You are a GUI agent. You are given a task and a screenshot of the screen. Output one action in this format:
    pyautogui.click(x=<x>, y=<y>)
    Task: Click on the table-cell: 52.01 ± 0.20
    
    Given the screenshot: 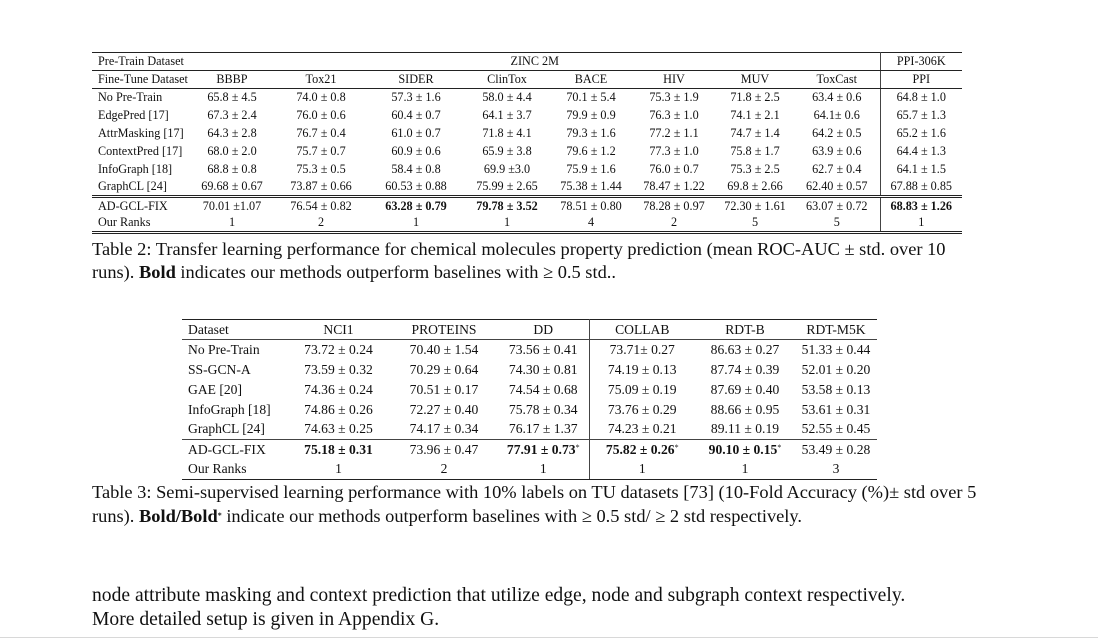 What is the action you would take?
    pyautogui.click(x=836, y=369)
    